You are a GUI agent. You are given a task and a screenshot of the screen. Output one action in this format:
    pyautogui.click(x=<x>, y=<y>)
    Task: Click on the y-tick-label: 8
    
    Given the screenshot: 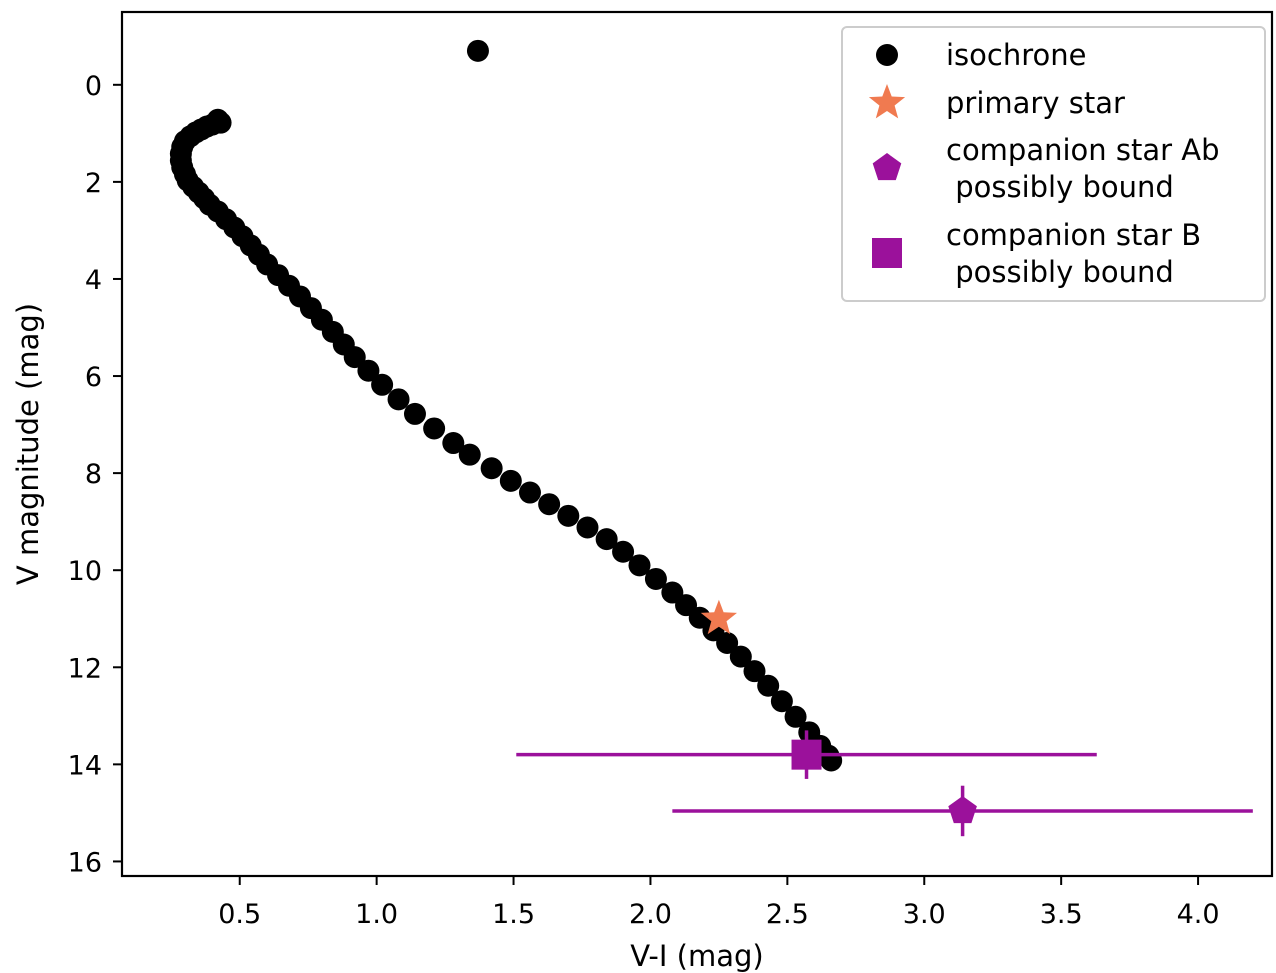 What is the action you would take?
    pyautogui.click(x=93, y=474)
    